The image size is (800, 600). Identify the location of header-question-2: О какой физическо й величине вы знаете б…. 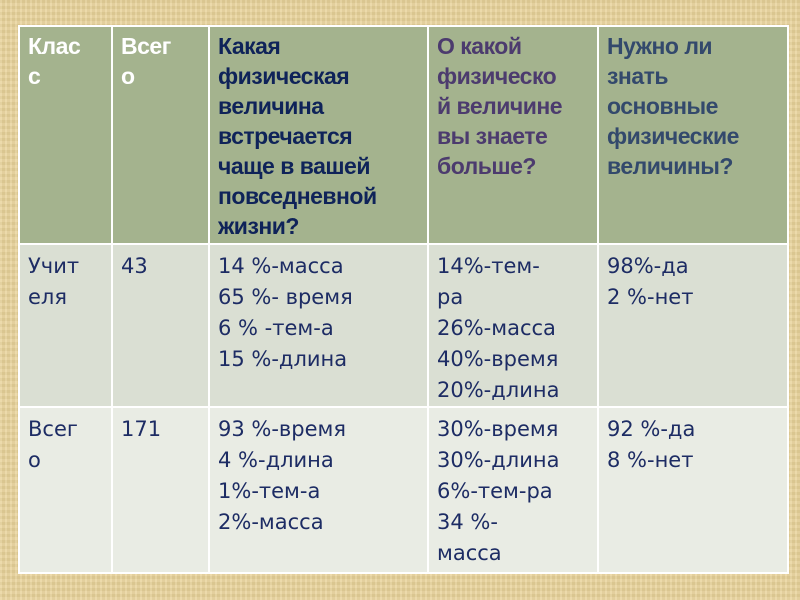
(513, 135).